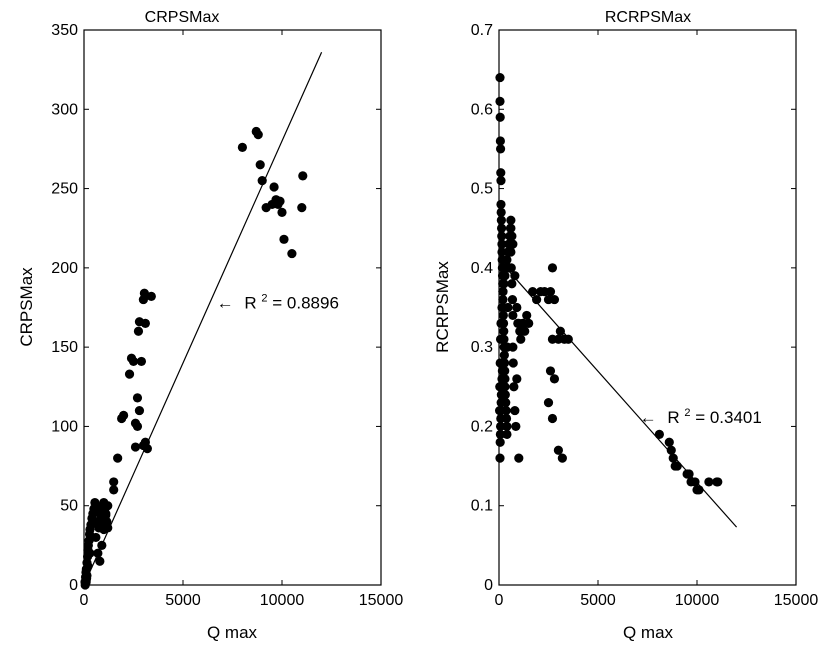 Image resolution: width=820 pixels, height=646 pixels. What do you see at coordinates (482, 506) in the screenshot?
I see `y-tick-label: 0.1` at bounding box center [482, 506].